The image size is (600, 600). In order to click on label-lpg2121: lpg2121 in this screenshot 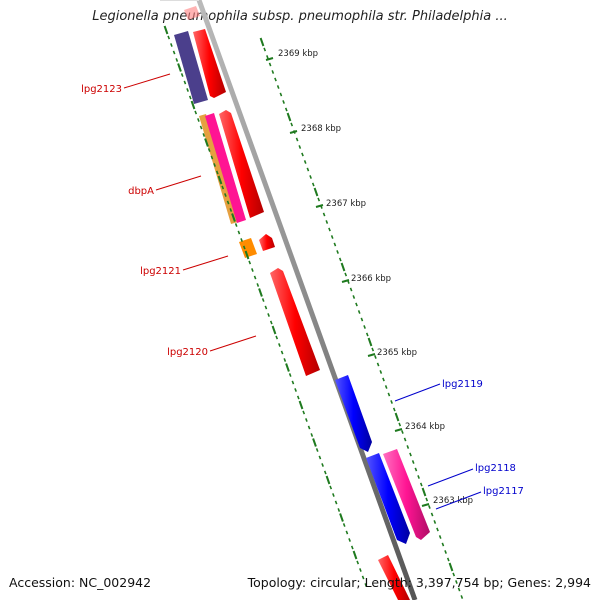, I will do `click(160, 271)`.